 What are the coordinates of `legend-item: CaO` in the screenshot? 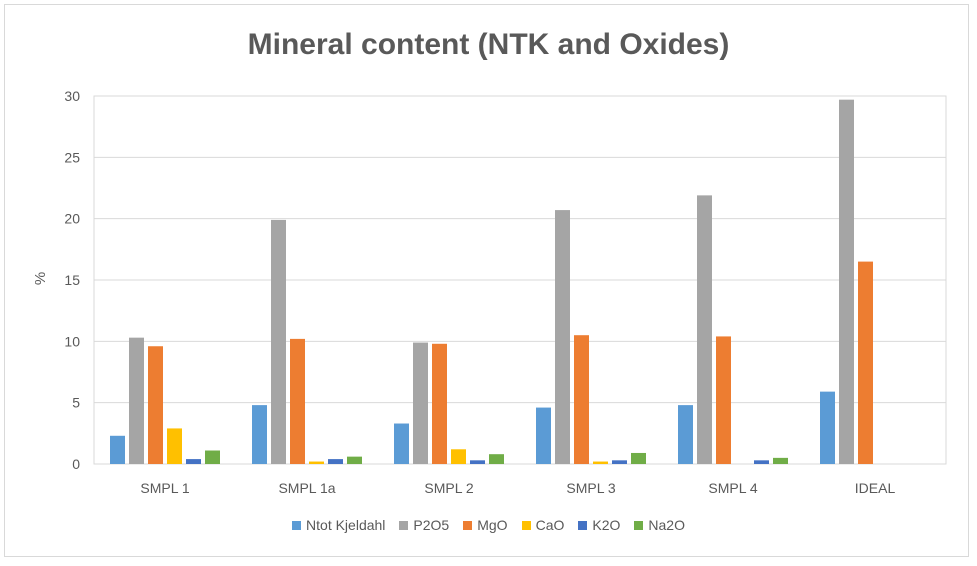 It's located at (543, 525).